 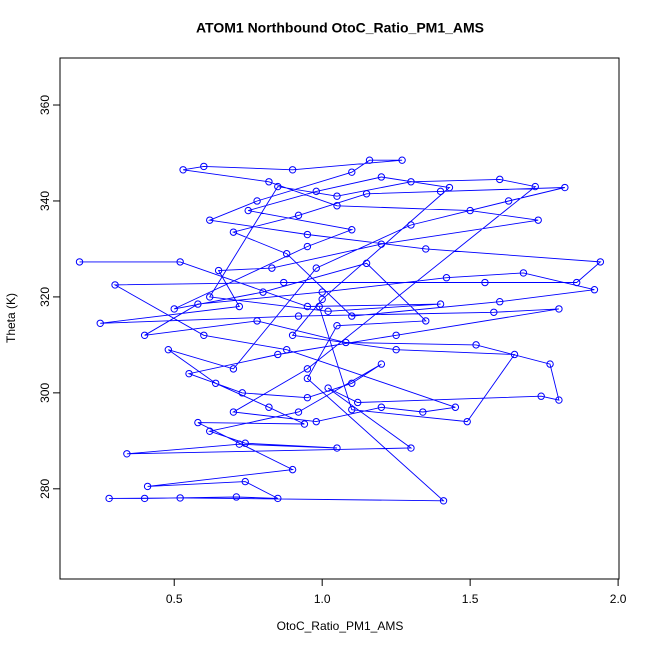 I want to click on x-tick-label: 2.0, so click(x=618, y=599).